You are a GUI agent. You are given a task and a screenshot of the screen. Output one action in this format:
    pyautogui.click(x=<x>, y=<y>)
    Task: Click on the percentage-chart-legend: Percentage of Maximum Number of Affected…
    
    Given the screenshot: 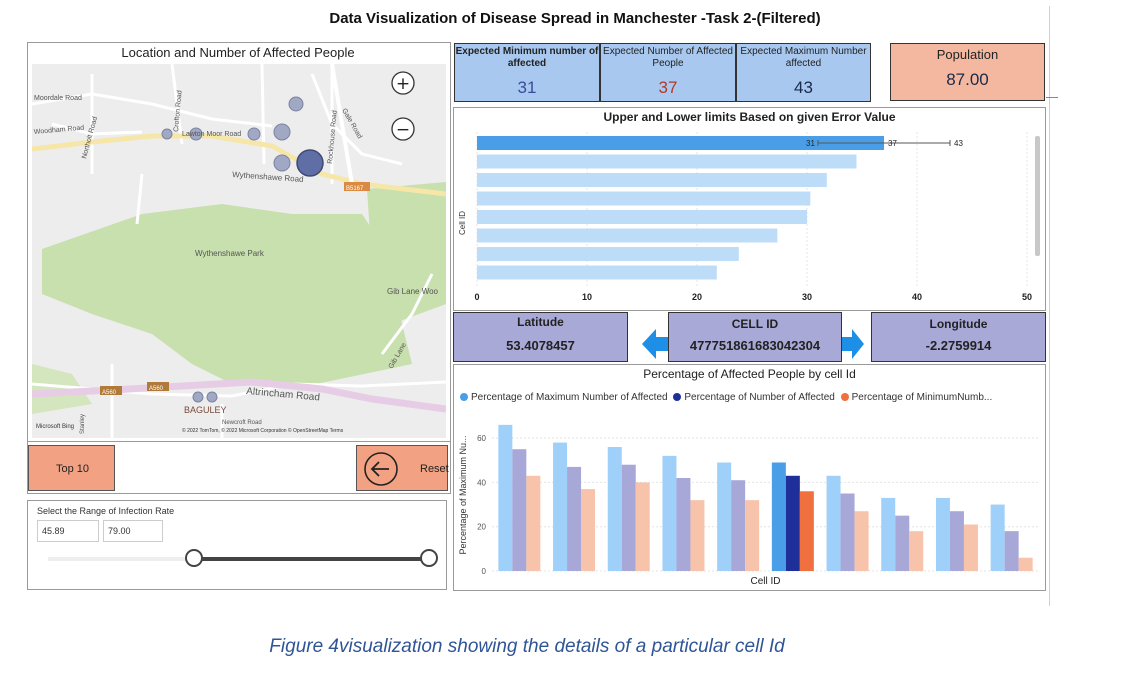 What is the action you would take?
    pyautogui.click(x=726, y=397)
    